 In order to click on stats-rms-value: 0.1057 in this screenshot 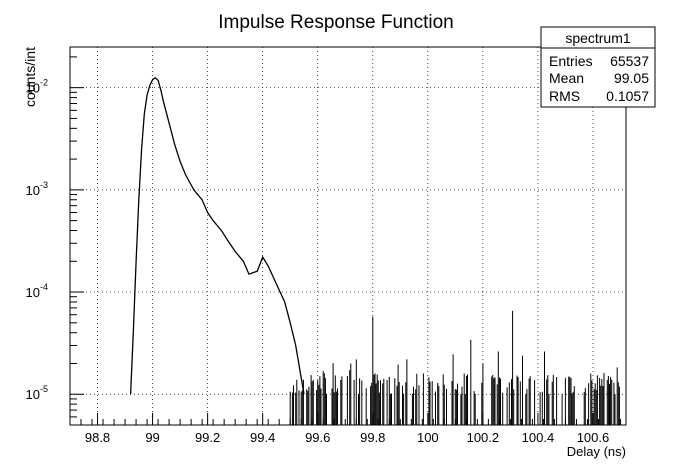, I will do `click(627, 96)`.